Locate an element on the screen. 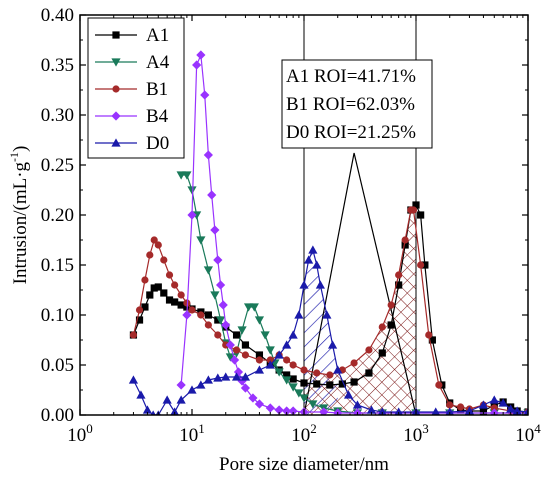  legend-label: A4 is located at coordinates (158, 62).